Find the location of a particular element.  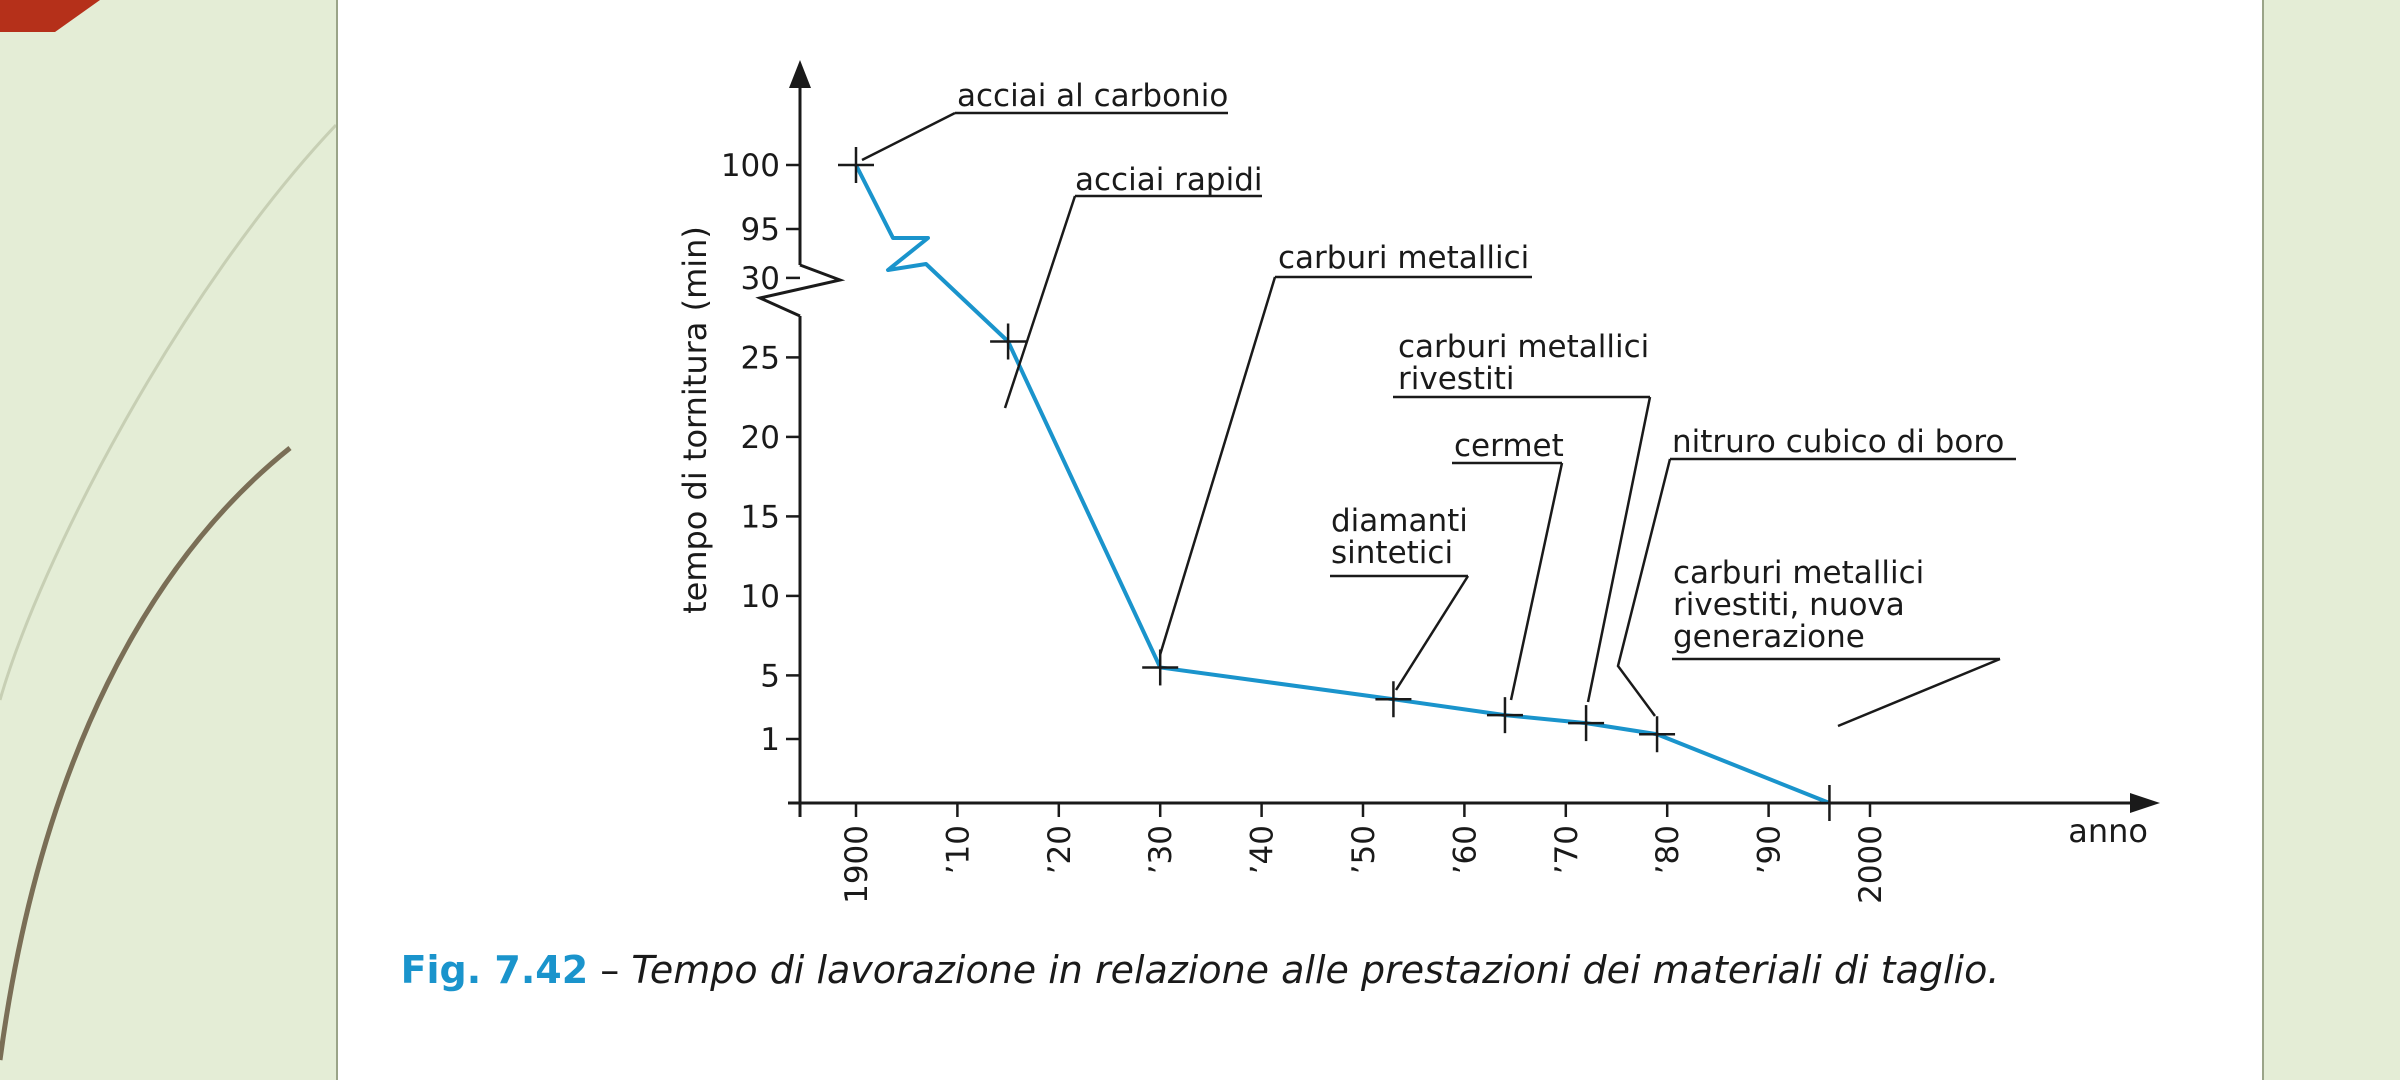

x-tick-label: 2000 is located at coordinates (1871, 864).